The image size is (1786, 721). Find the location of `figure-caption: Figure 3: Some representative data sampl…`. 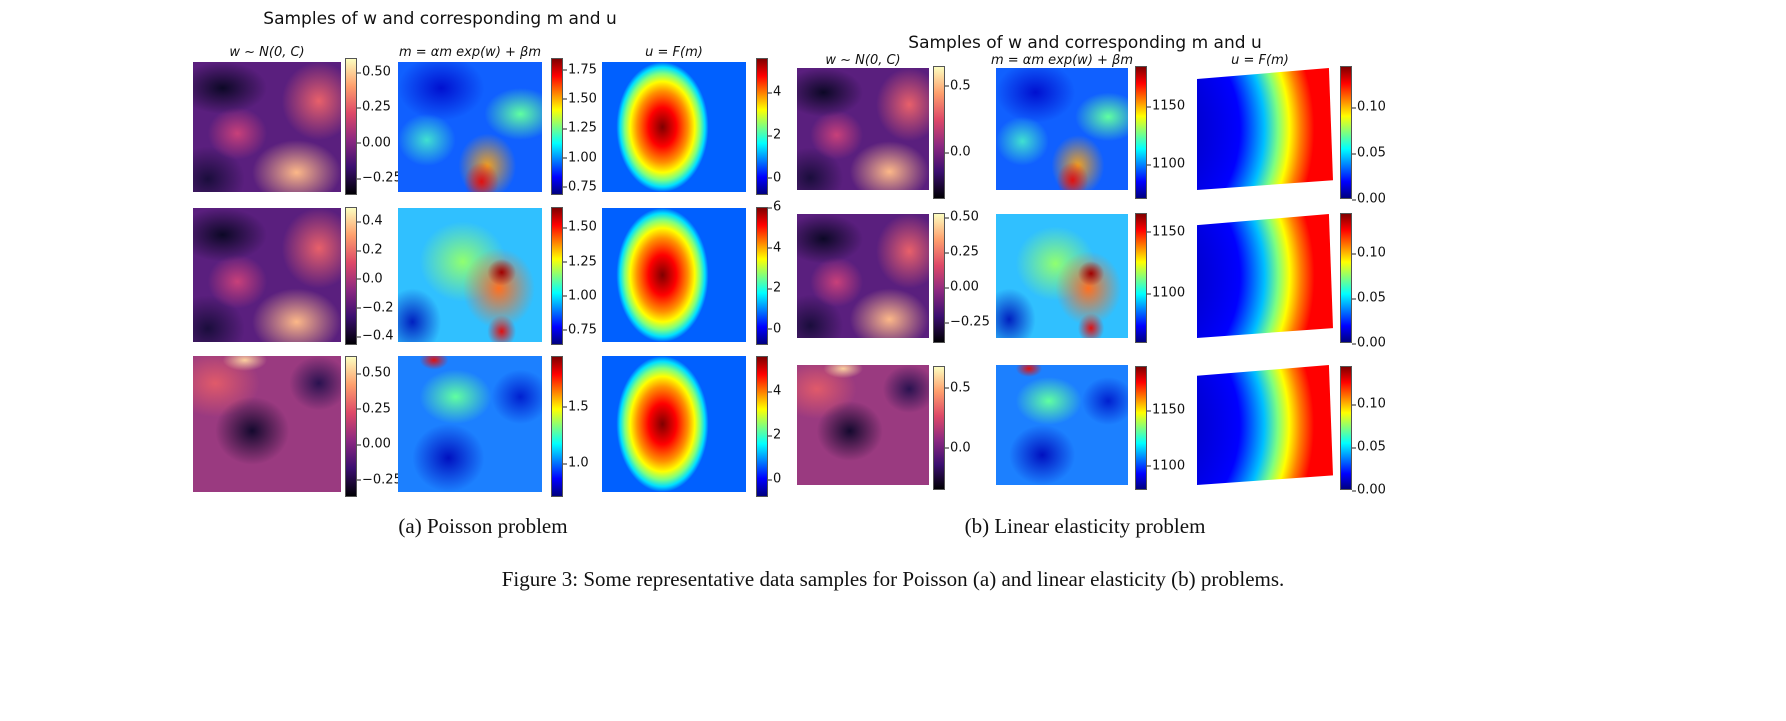

figure-caption: Figure 3: Some representative data sampl… is located at coordinates (893, 579).